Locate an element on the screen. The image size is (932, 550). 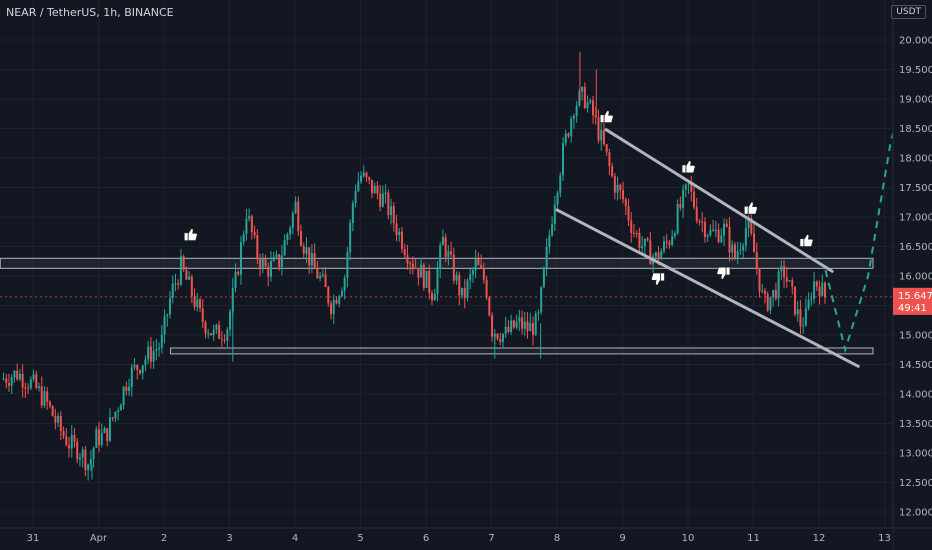
time-tick-label: Apr is located at coordinates (99, 538).